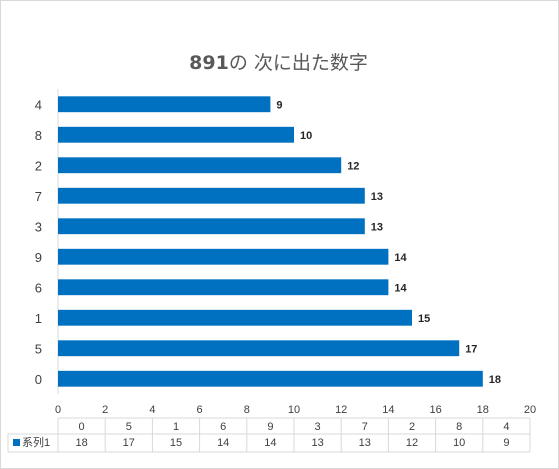 The height and width of the screenshot is (469, 559). I want to click on table-header-cell: 6, so click(223, 427).